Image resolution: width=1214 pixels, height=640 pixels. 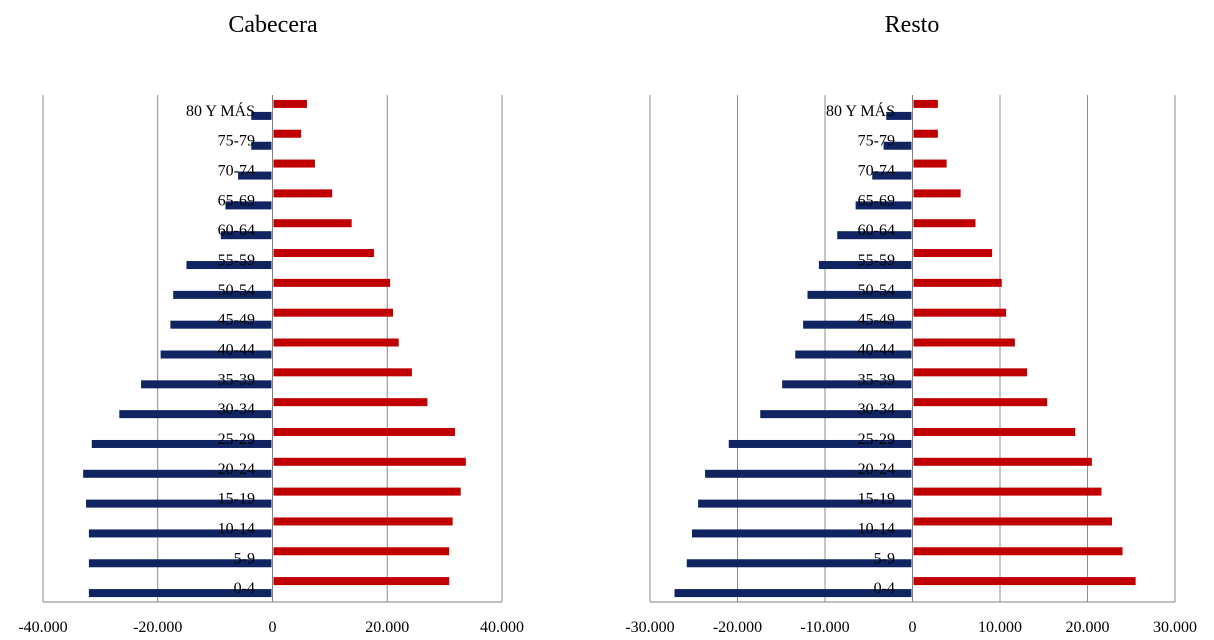 I want to click on chart-title-resto: Resto, so click(x=912, y=25).